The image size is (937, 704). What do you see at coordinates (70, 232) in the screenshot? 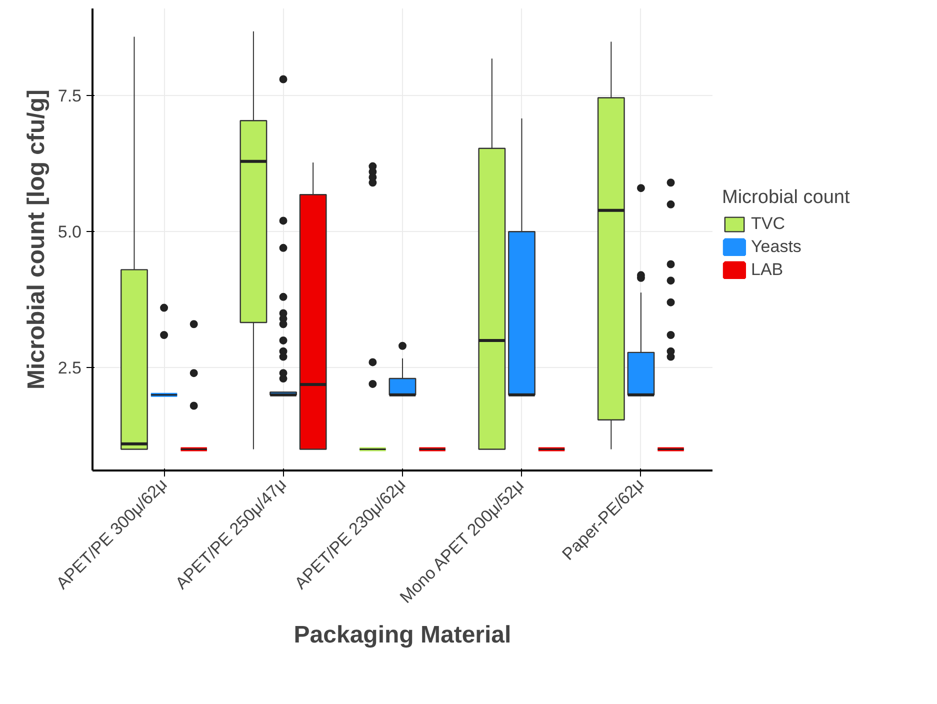
I see `y-tick-label: 5.0` at bounding box center [70, 232].